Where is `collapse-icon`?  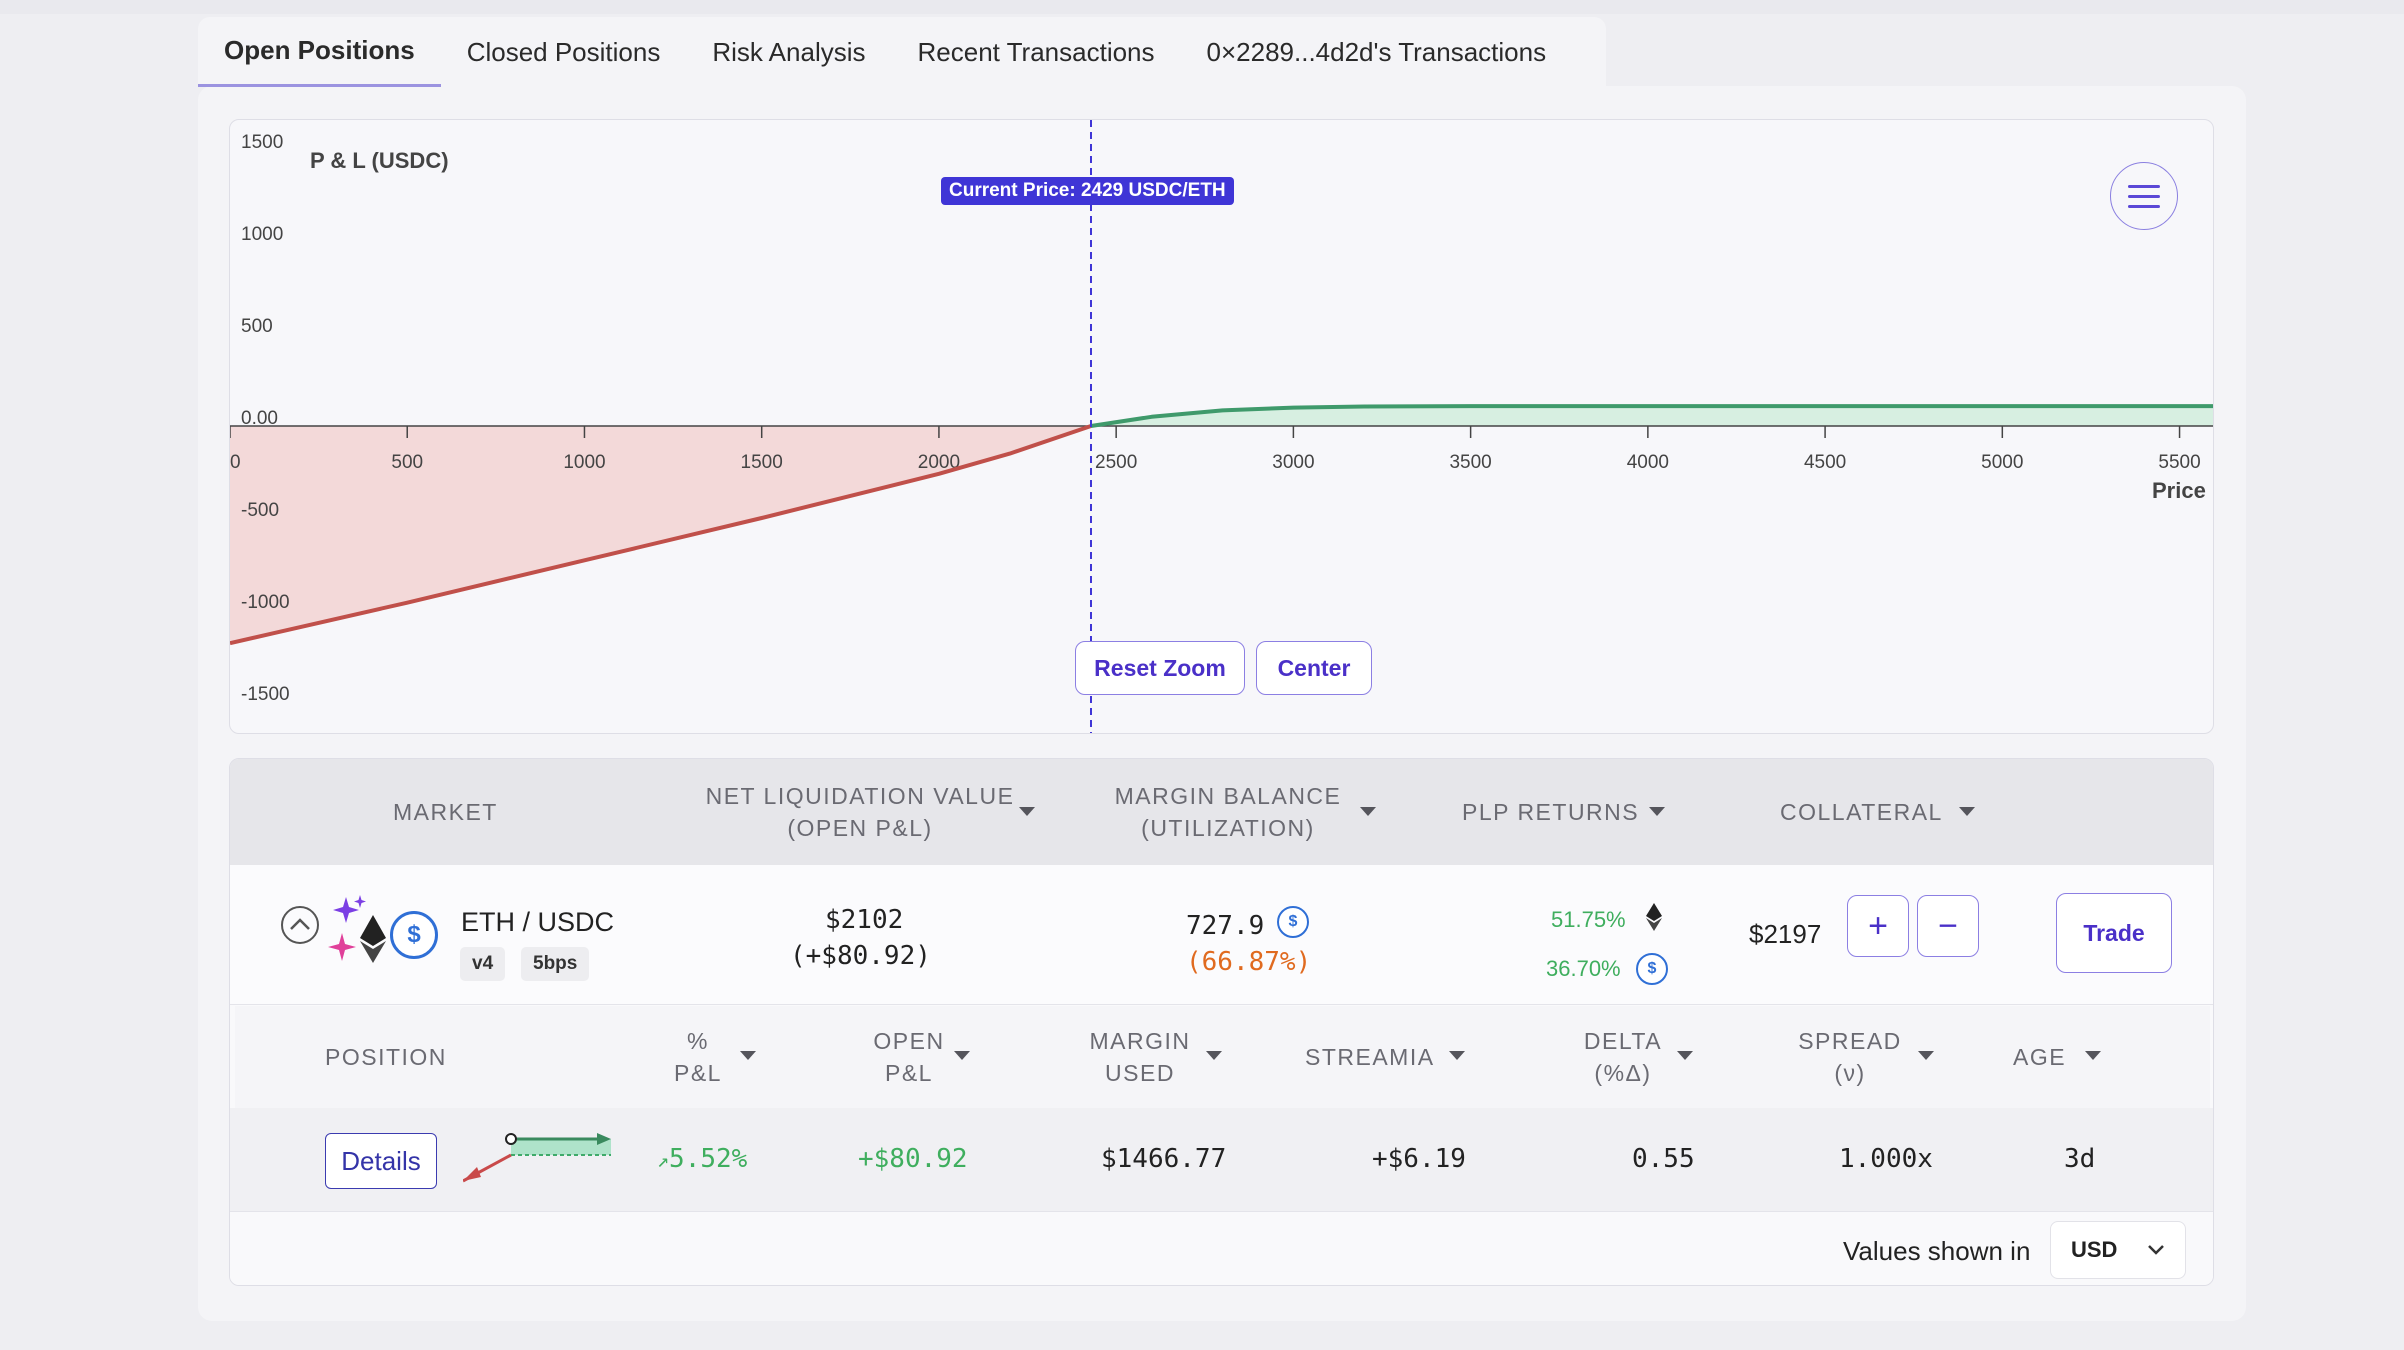 collapse-icon is located at coordinates (300, 925).